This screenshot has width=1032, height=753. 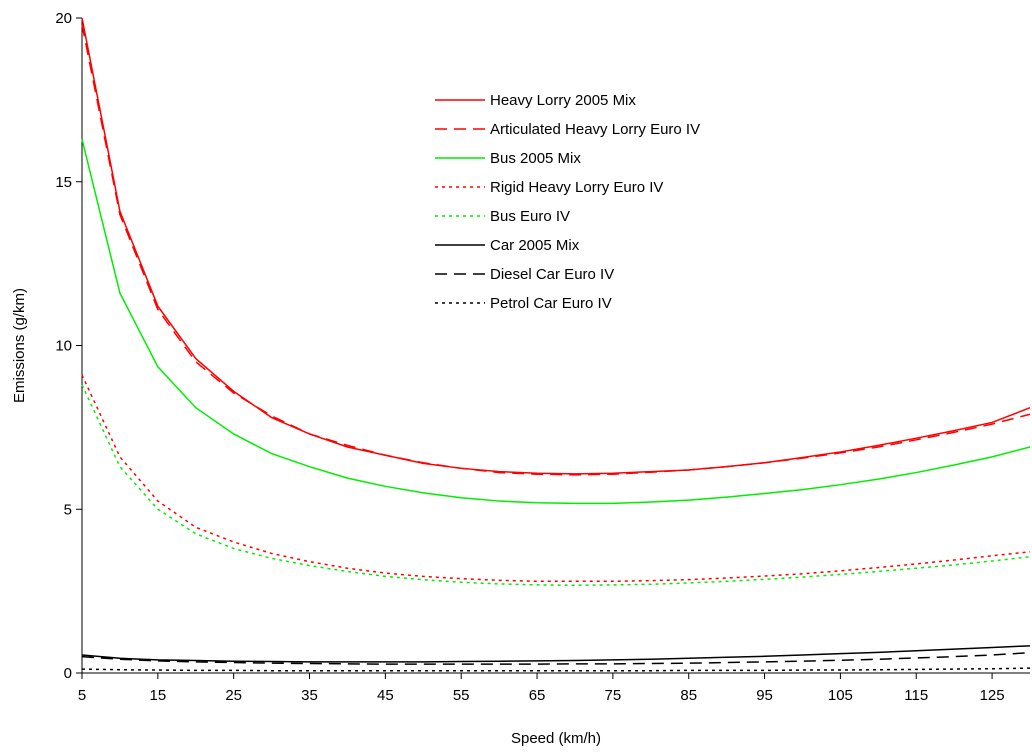 I want to click on legend-label: Car 2005 Mix, so click(x=535, y=245).